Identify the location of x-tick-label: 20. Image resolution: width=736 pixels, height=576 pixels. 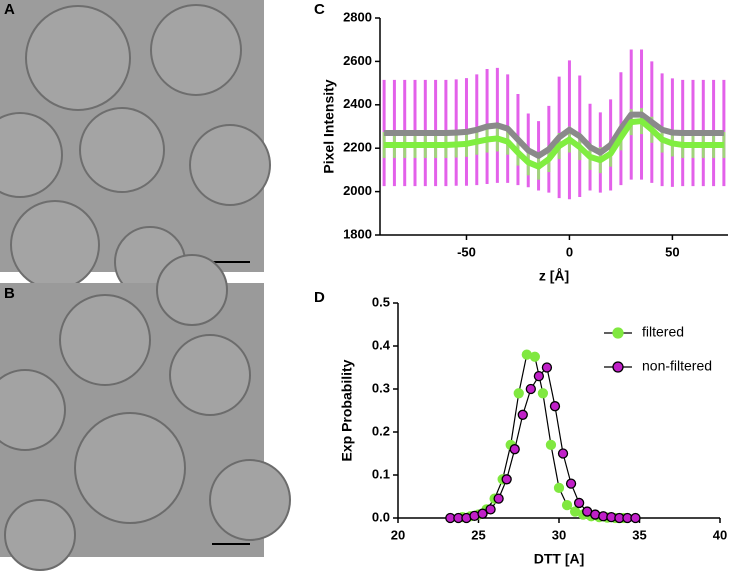
(398, 534).